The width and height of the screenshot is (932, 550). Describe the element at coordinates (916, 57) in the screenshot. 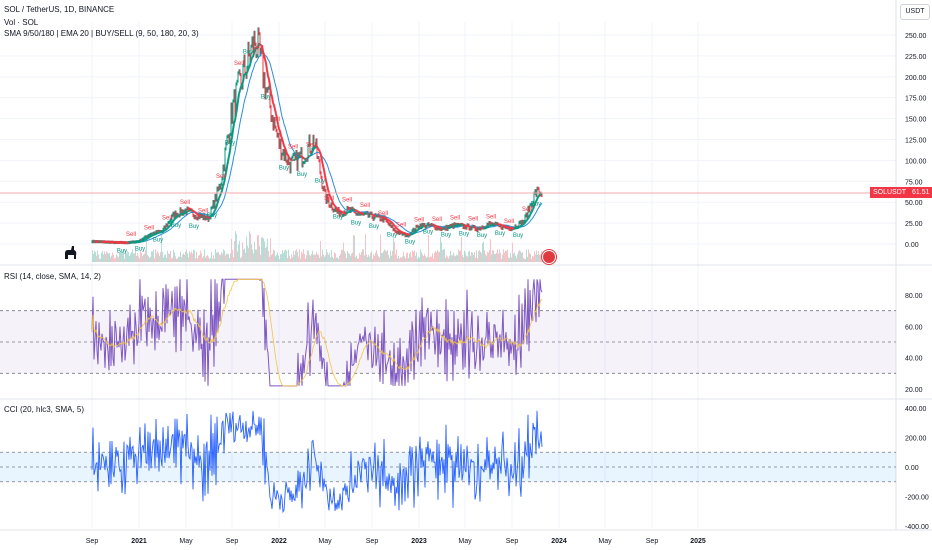

I see `price-tick-label: 225.00` at that location.